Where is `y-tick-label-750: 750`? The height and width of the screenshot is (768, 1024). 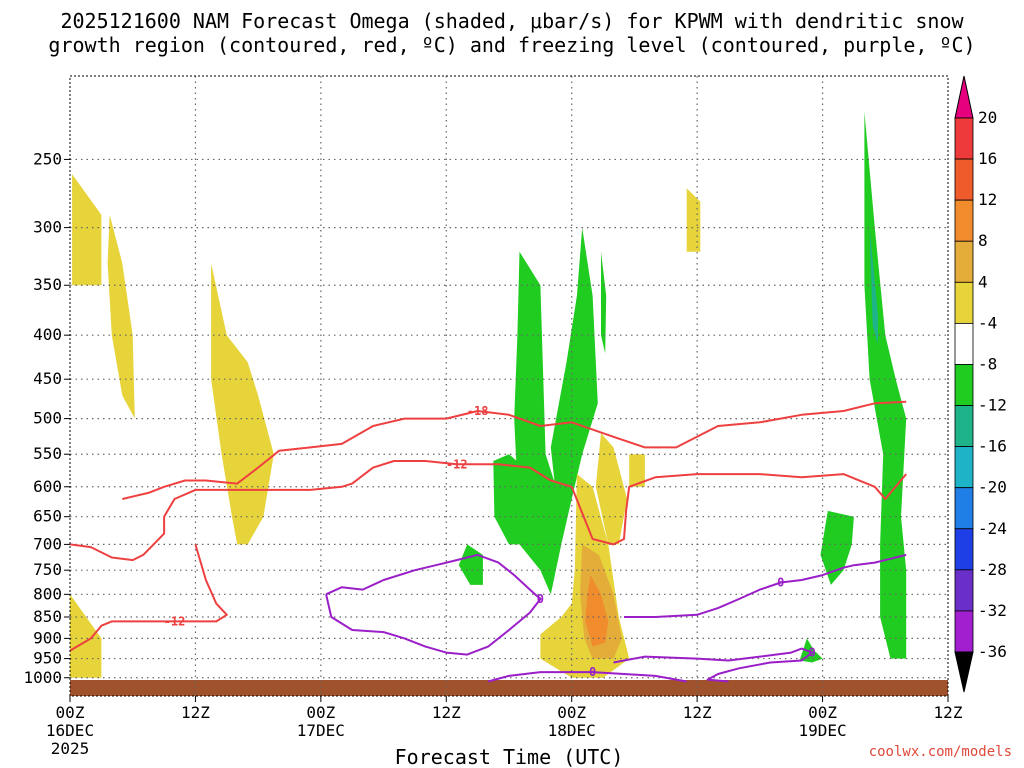
y-tick-label-750: 750 is located at coordinates (47, 569).